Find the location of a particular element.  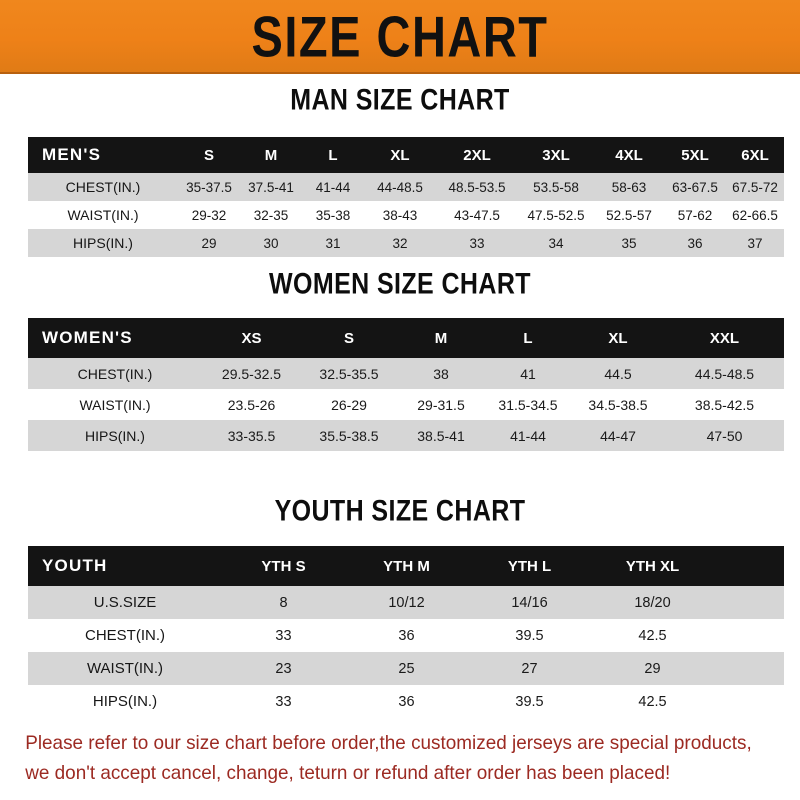

cell: 30 is located at coordinates (271, 243).